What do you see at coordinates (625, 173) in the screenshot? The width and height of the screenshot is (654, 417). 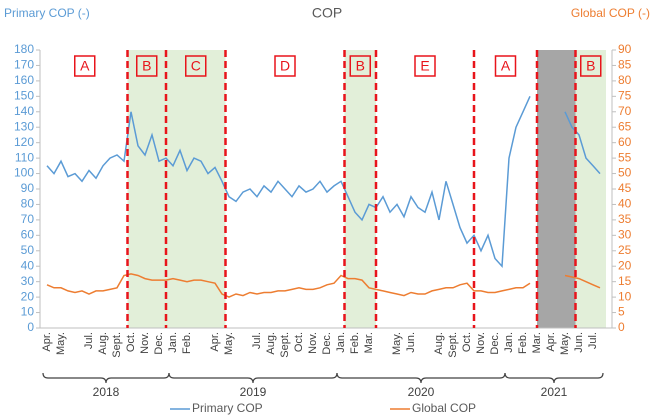 I see `y2-tick-label: 50` at bounding box center [625, 173].